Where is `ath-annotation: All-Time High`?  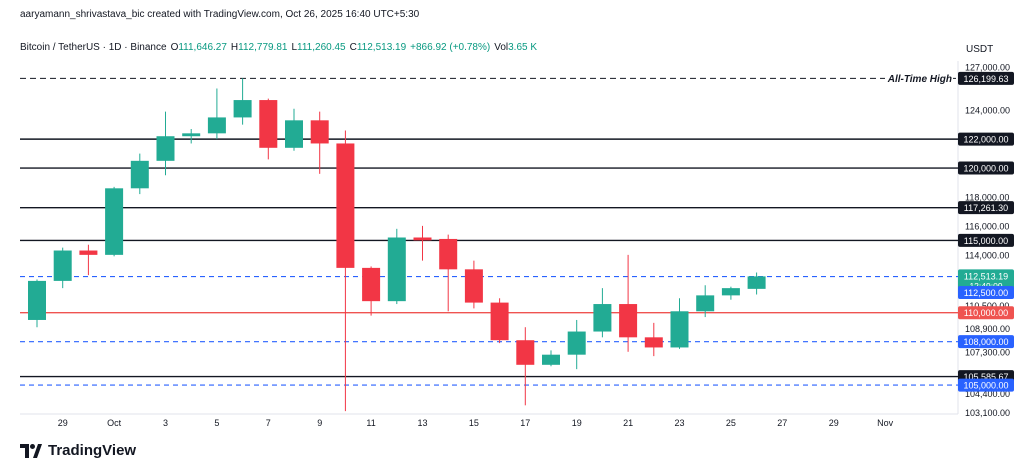 ath-annotation: All-Time High is located at coordinates (919, 79).